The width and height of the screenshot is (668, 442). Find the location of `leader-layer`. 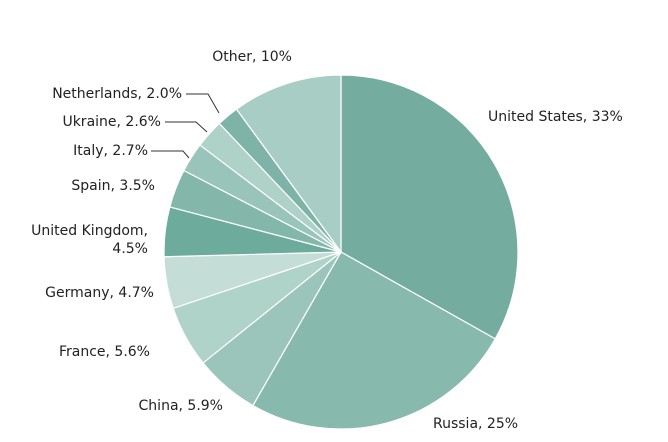

leader-layer is located at coordinates (185, 126).